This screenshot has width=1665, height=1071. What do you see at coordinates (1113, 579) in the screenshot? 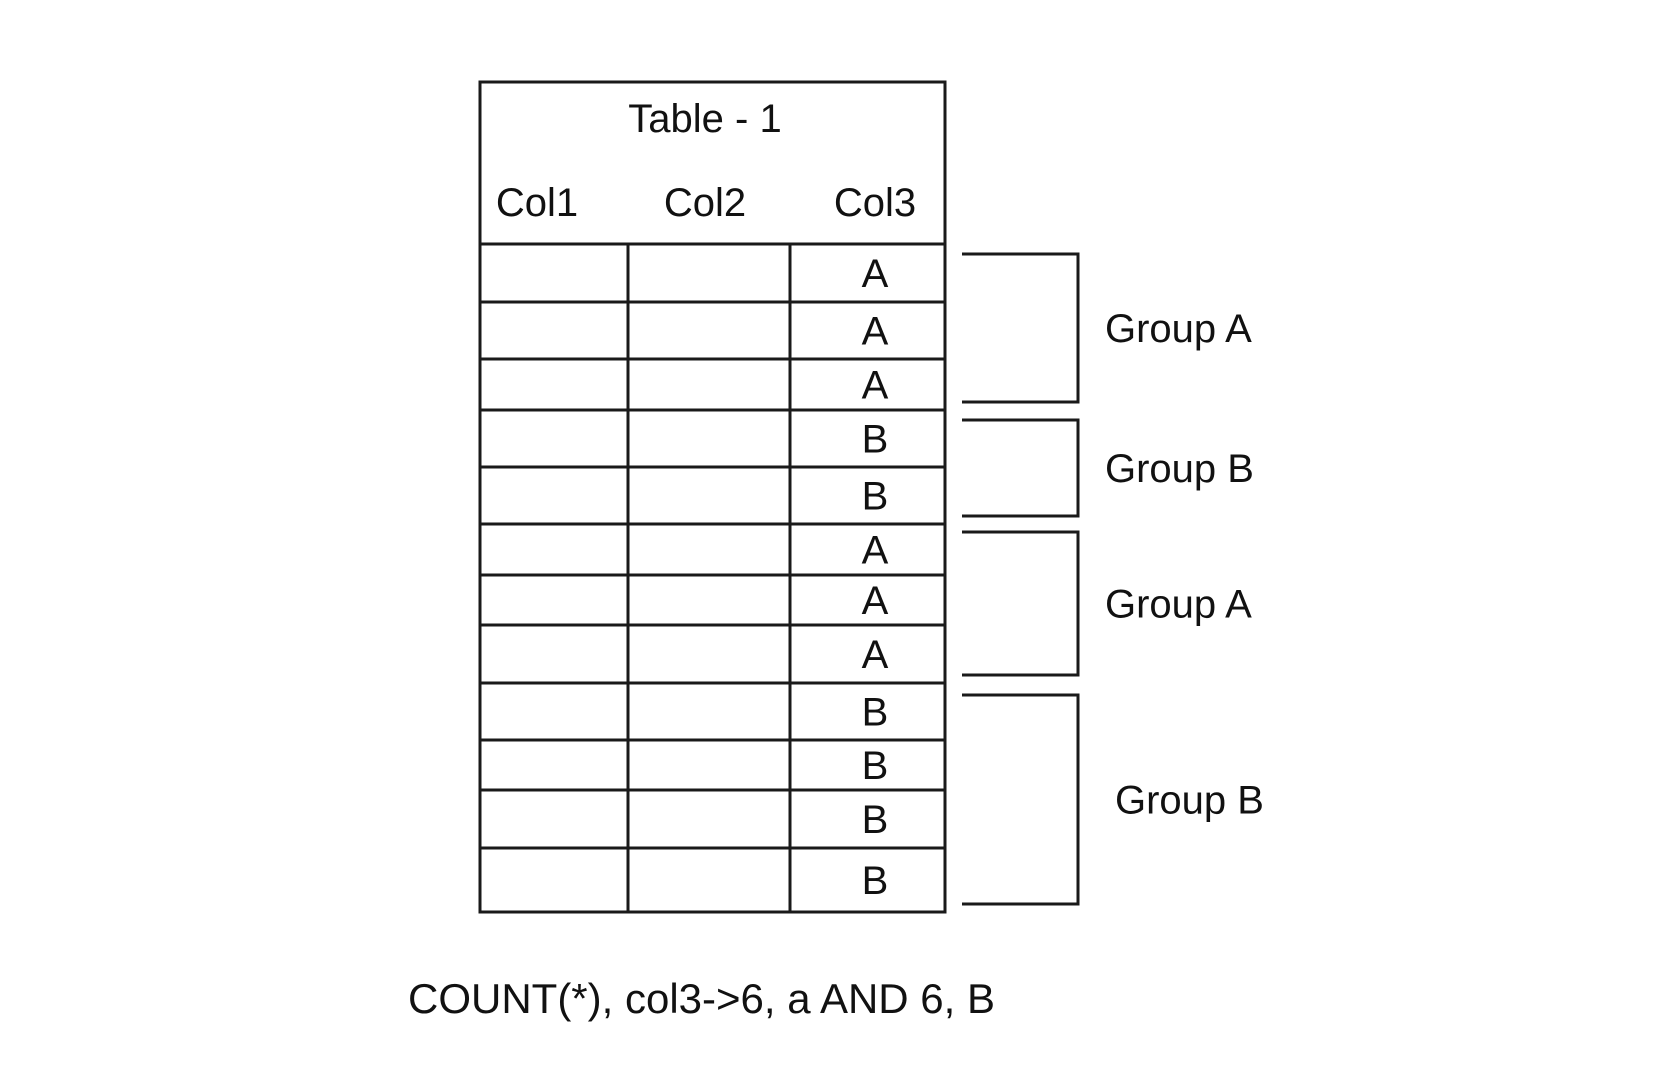
I see `group-brackets: Group A Group B Group A Group B` at bounding box center [1113, 579].